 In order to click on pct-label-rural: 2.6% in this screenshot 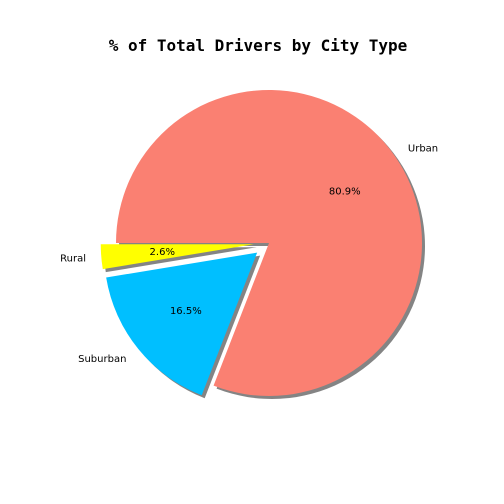, I will do `click(162, 252)`.